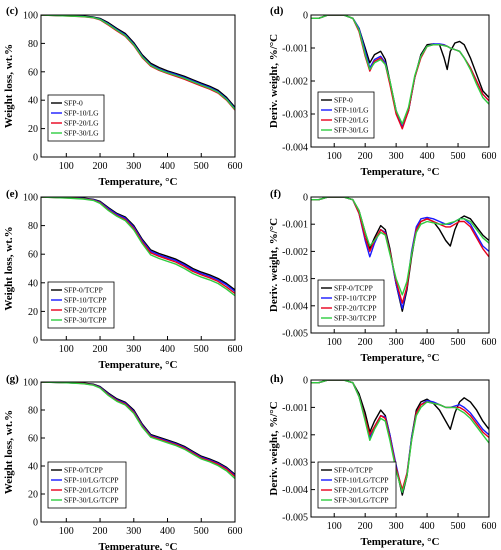 The width and height of the screenshot is (501, 550). I want to click on panel-label: (h), so click(277, 379).